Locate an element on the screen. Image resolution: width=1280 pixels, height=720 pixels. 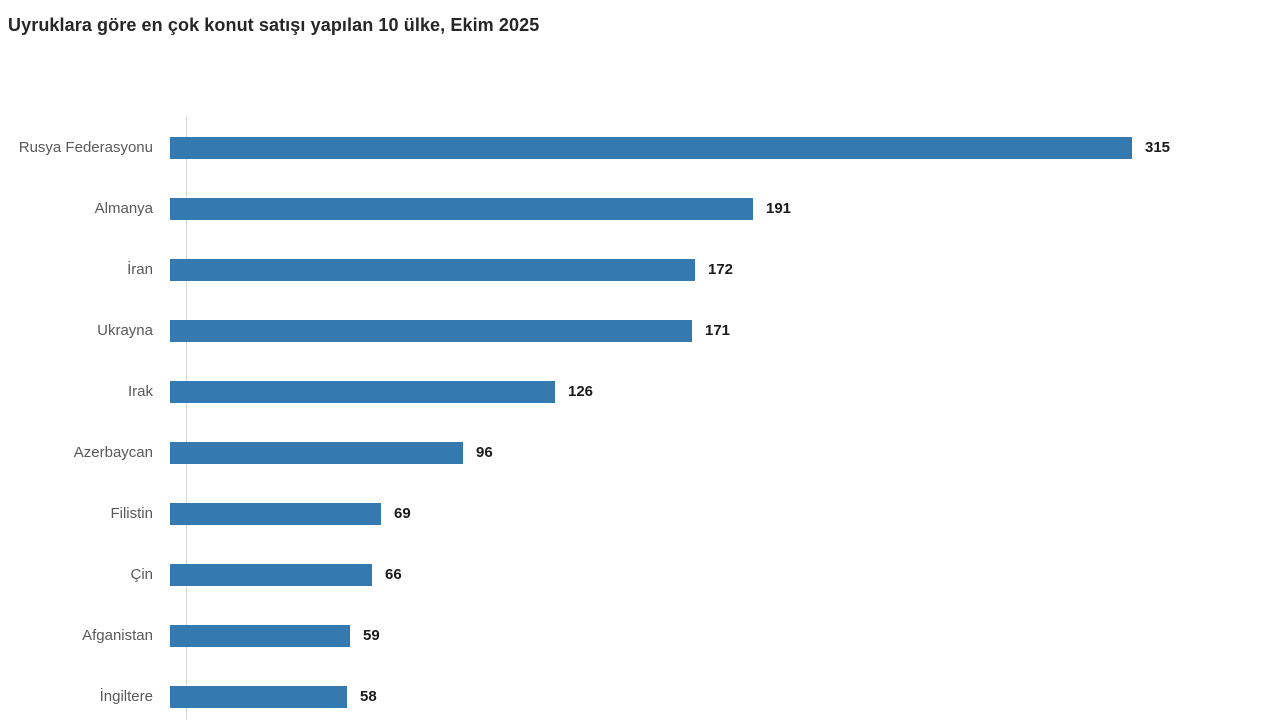
bar-area: 172 is located at coordinates (725, 269).